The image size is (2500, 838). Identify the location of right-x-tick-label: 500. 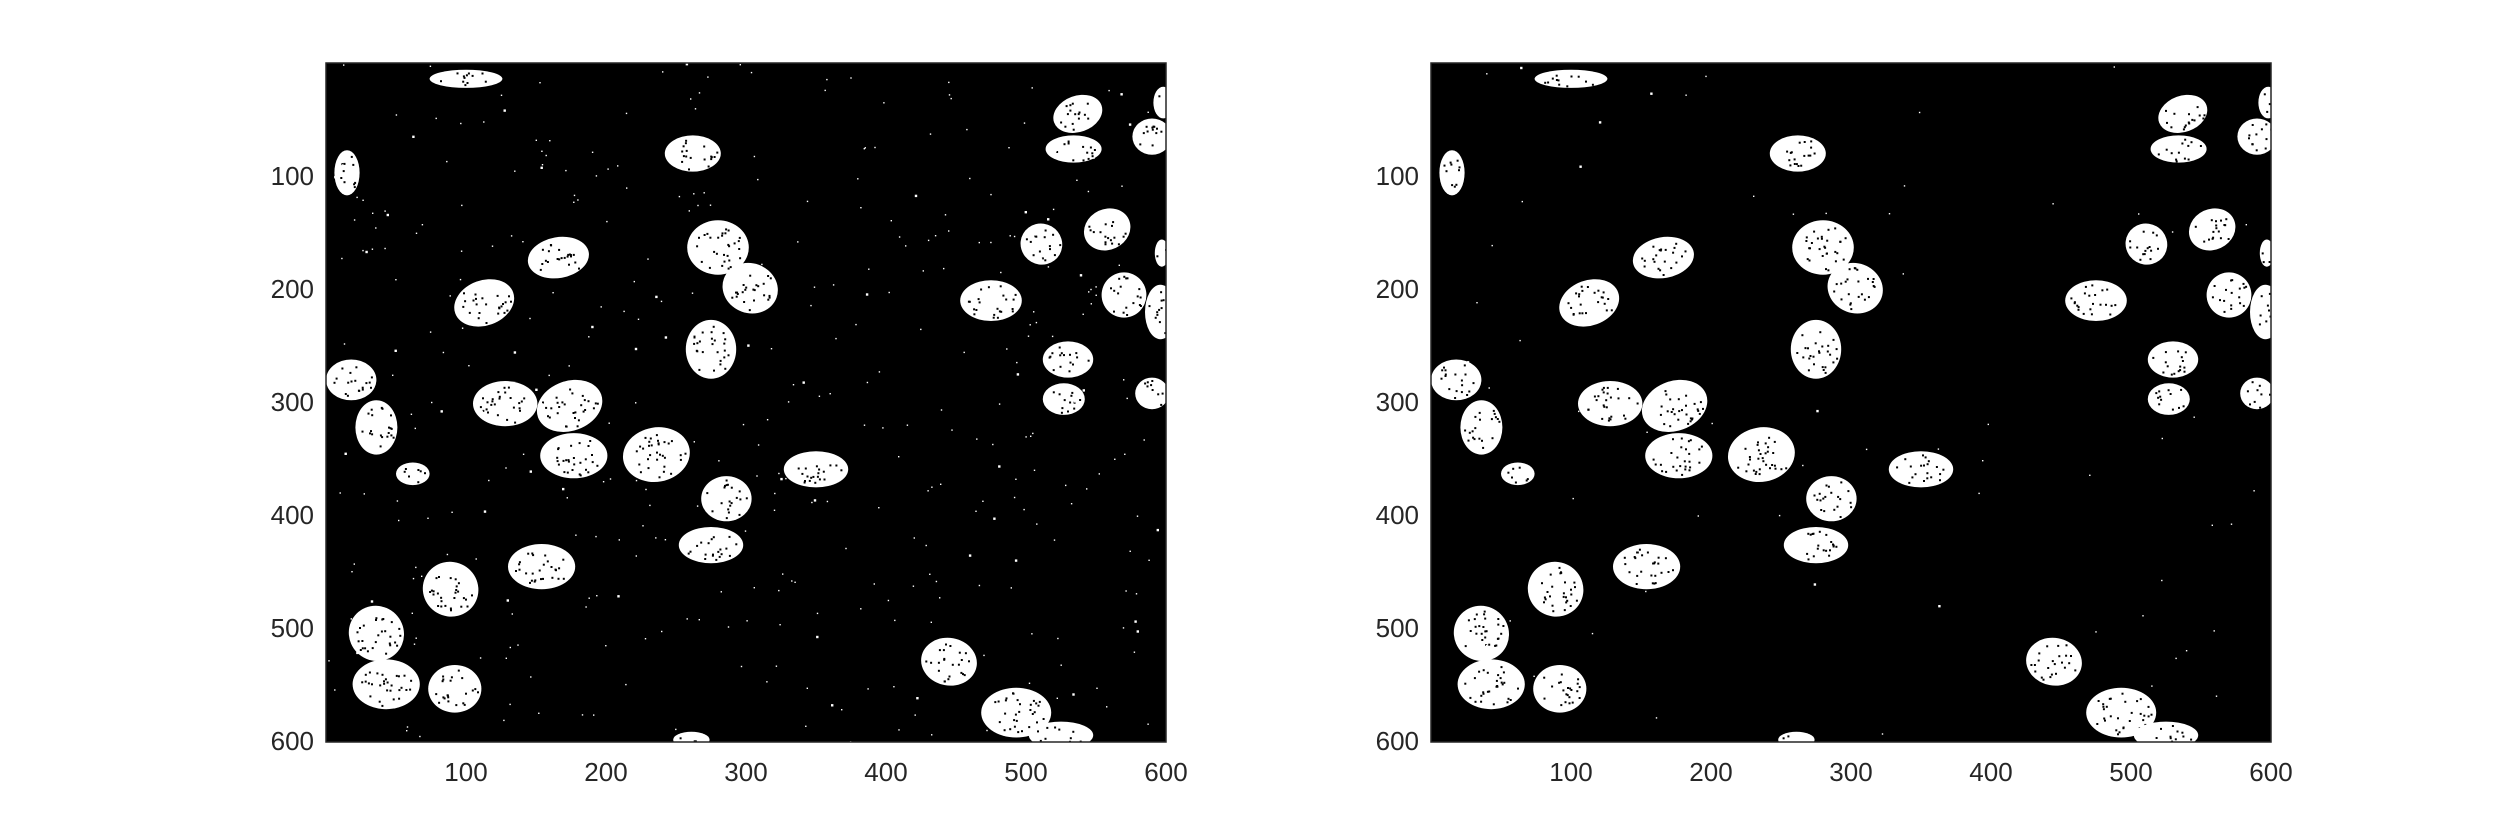
(2130, 772).